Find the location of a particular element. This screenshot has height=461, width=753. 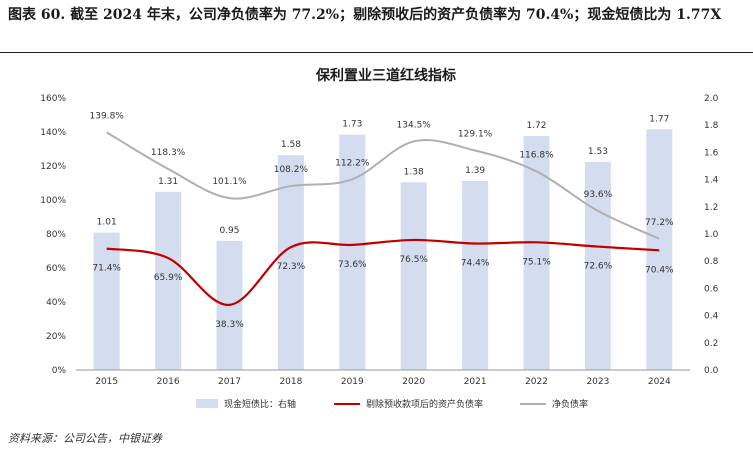

bar-data-label: 1.73 is located at coordinates (352, 125).